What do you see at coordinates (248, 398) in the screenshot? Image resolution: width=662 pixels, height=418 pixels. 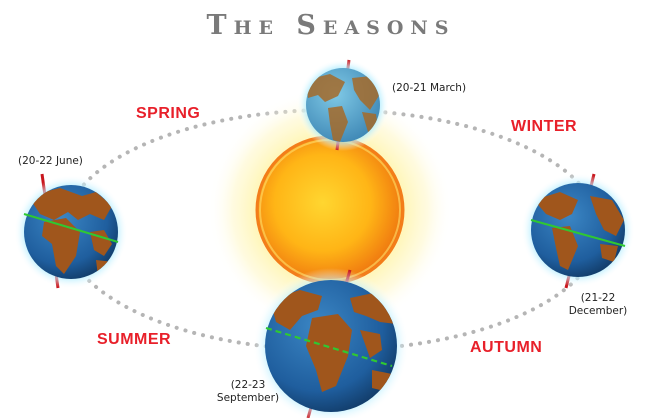 I see `date-label-september-line2: September)` at bounding box center [248, 398].